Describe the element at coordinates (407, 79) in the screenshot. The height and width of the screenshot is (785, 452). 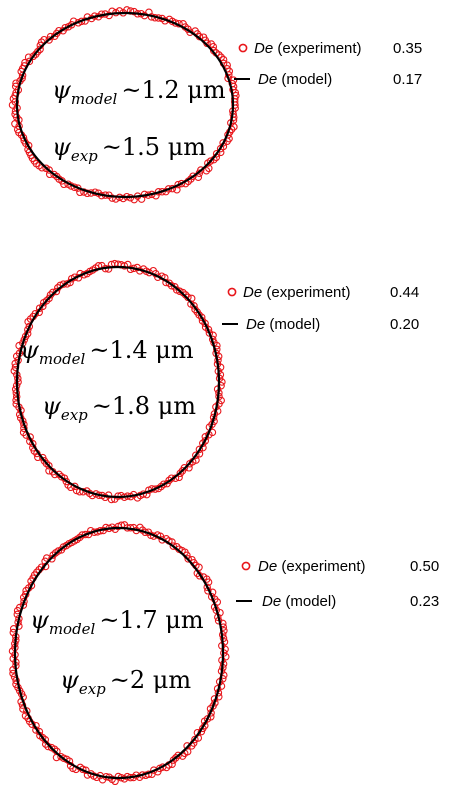
I see `legend-model-value: 0.17` at that location.